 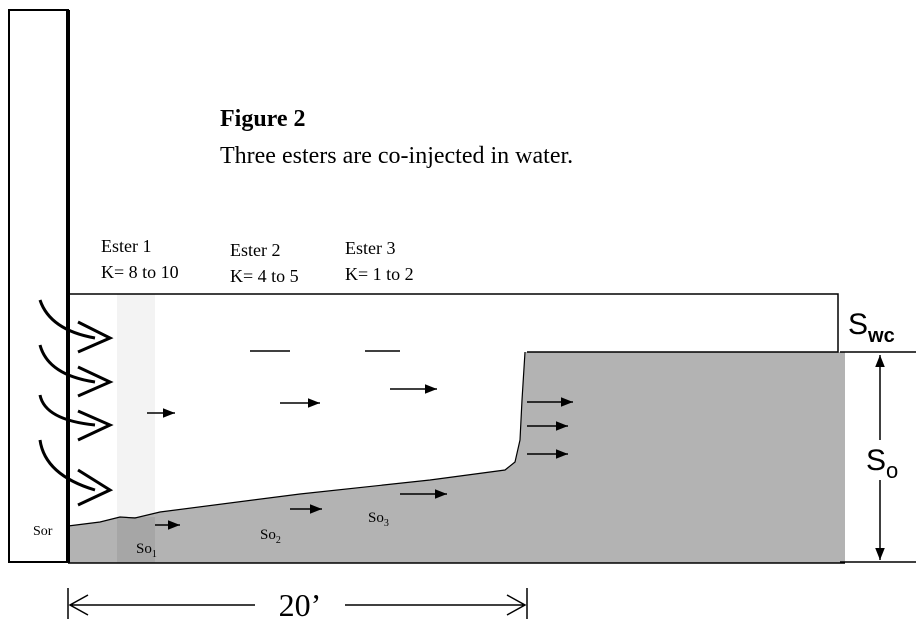 What do you see at coordinates (255, 250) in the screenshot?
I see `ester-name: Ester 2` at bounding box center [255, 250].